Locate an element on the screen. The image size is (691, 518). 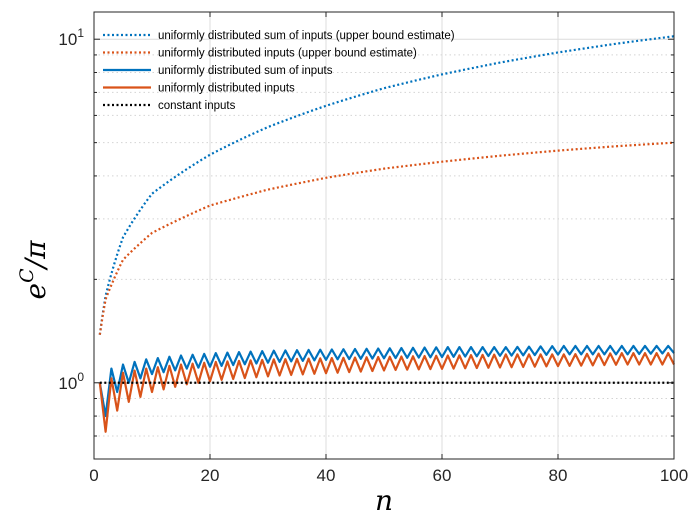
x-tick-label: 80 is located at coordinates (558, 475).